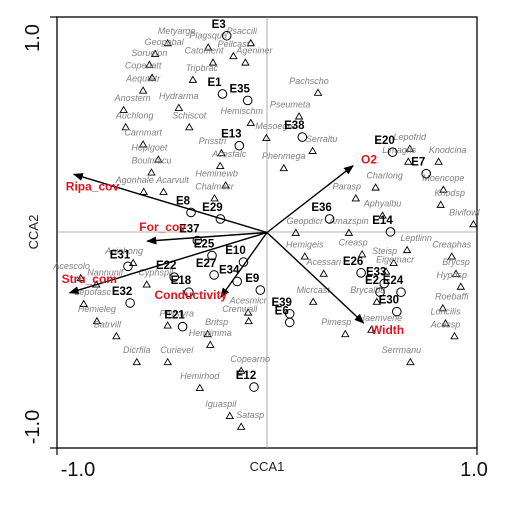  What do you see at coordinates (306, 221) in the screenshot?
I see `species-label-geopdicr: Geopdicr` at bounding box center [306, 221].